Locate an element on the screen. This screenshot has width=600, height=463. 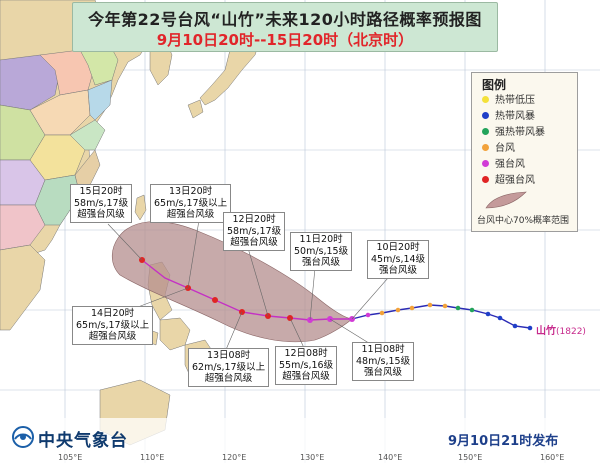
axis-label-lon: 120°E is located at coordinates (234, 457).